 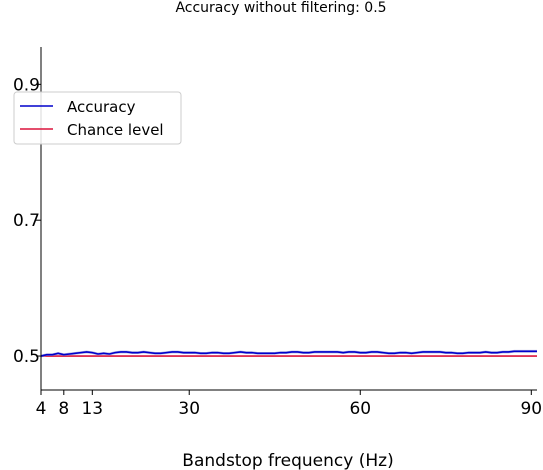 I want to click on y-tick-label: 0.9, so click(x=26, y=85).